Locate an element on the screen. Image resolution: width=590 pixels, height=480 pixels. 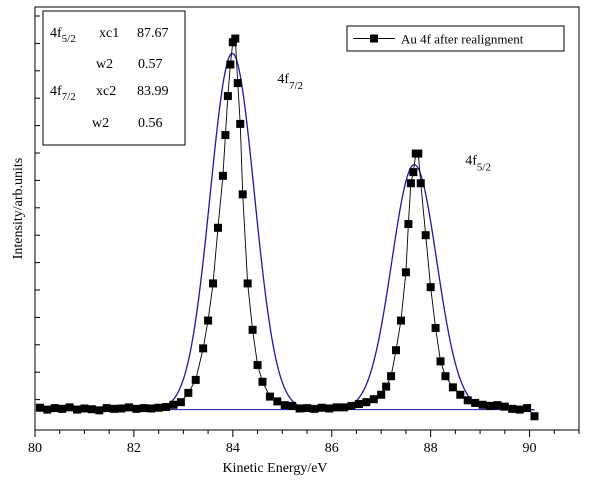
fit-row-label: 4f5/2 is located at coordinates (63, 35).